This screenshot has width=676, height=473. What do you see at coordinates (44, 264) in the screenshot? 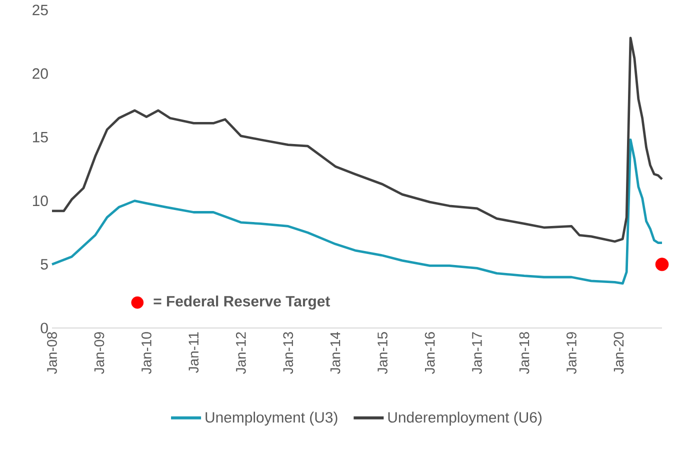
I see `y-tick-label: 5` at bounding box center [44, 264].